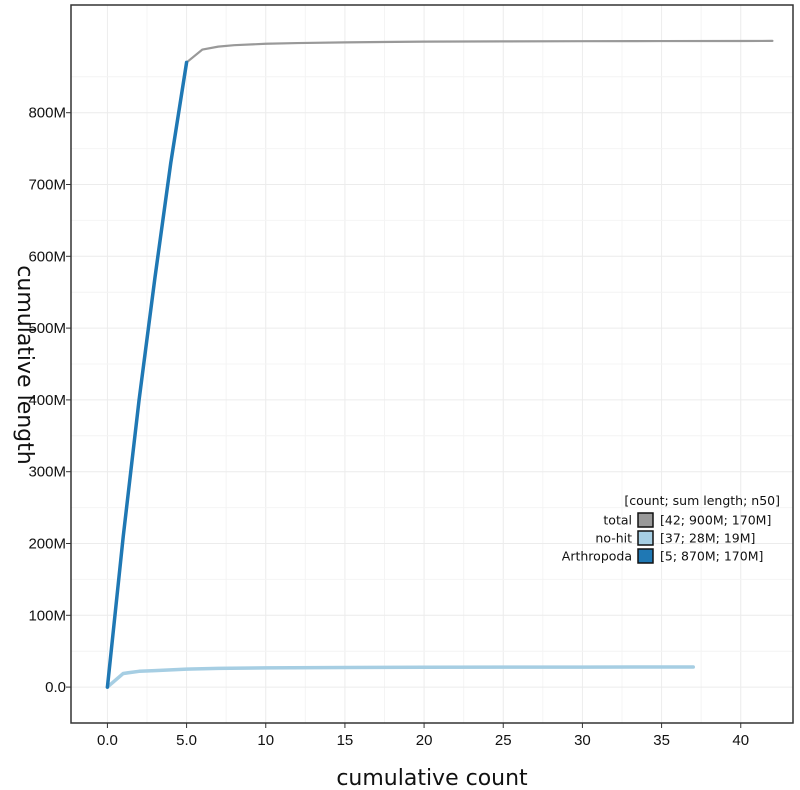 Image resolution: width=800 pixels, height=790 pixels. Describe the element at coordinates (265, 740) in the screenshot. I see `x-tick-label: 10` at that location.